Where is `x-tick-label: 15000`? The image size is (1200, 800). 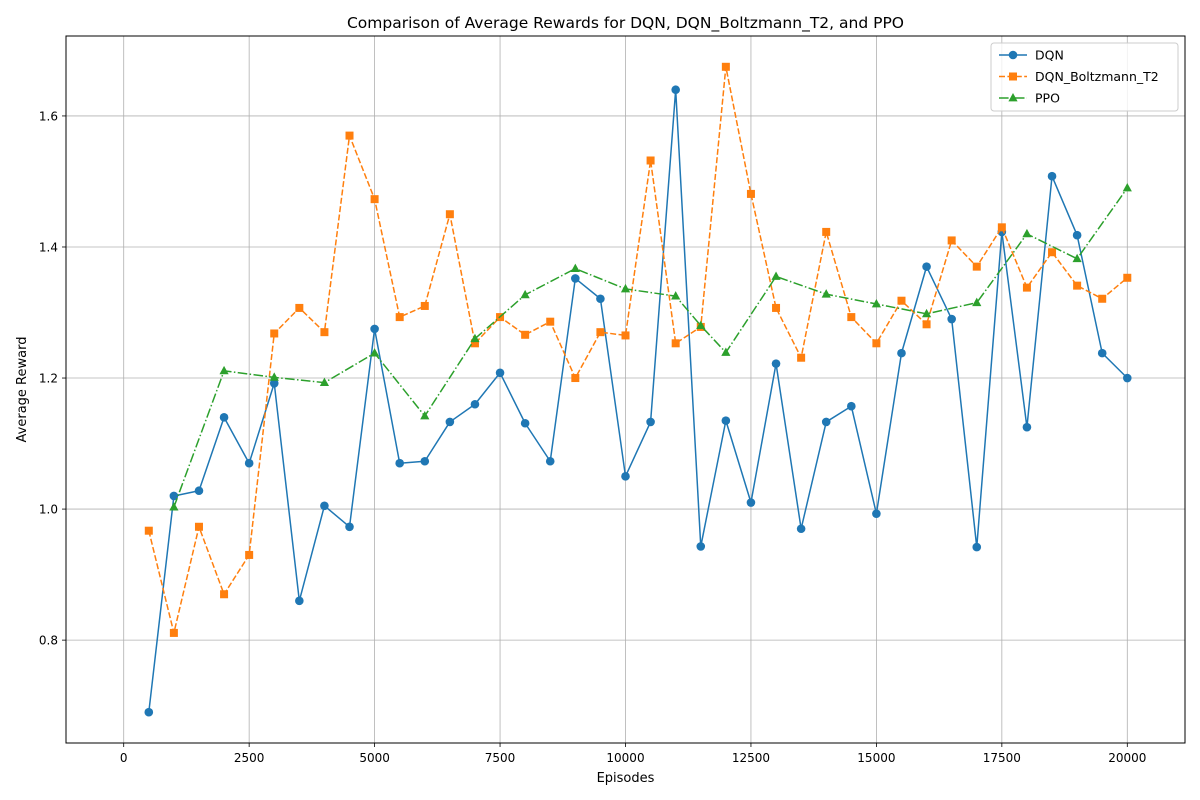 x-tick-label: 15000 is located at coordinates (876, 758).